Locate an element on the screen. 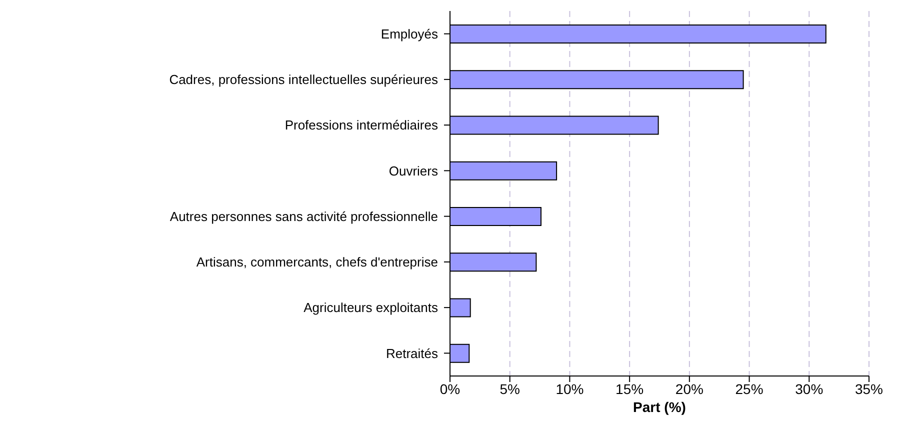 This screenshot has width=899, height=428. x-tick-label: 35% is located at coordinates (869, 388).